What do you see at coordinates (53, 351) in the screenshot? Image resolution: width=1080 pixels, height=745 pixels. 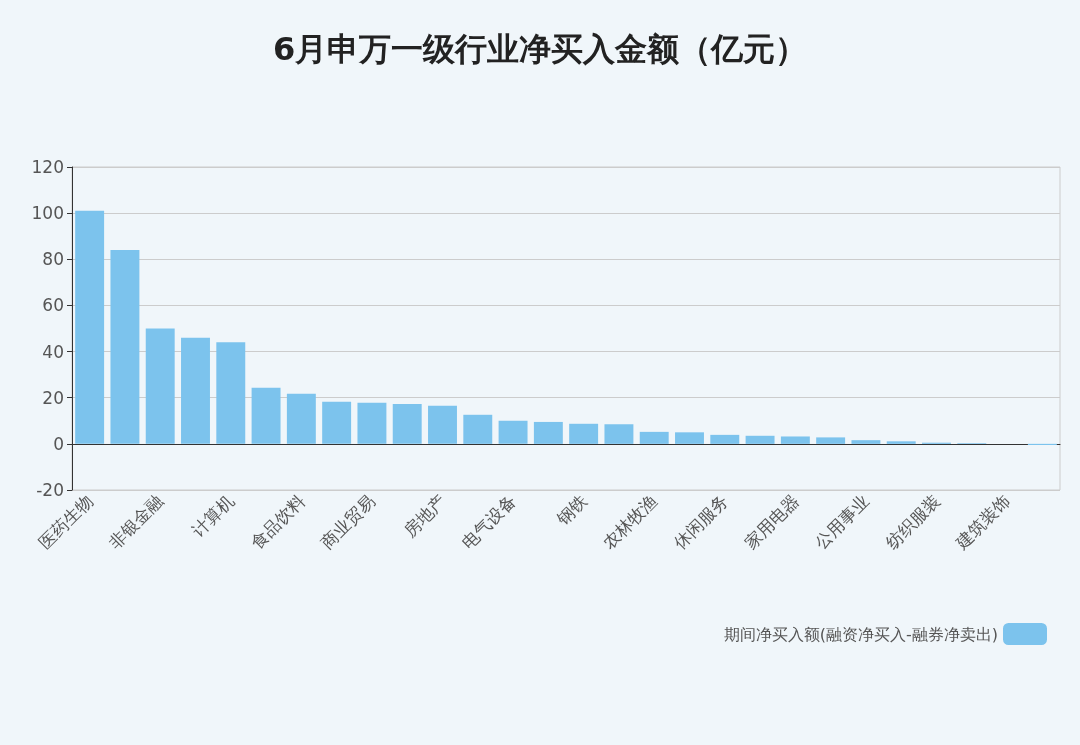 I see `y-tick-label: 40` at bounding box center [53, 351].